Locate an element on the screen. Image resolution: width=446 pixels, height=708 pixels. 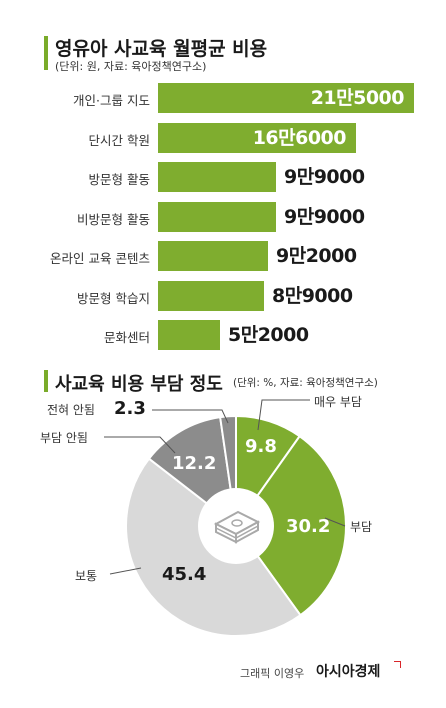
leader-line-none is located at coordinates (140, 445).